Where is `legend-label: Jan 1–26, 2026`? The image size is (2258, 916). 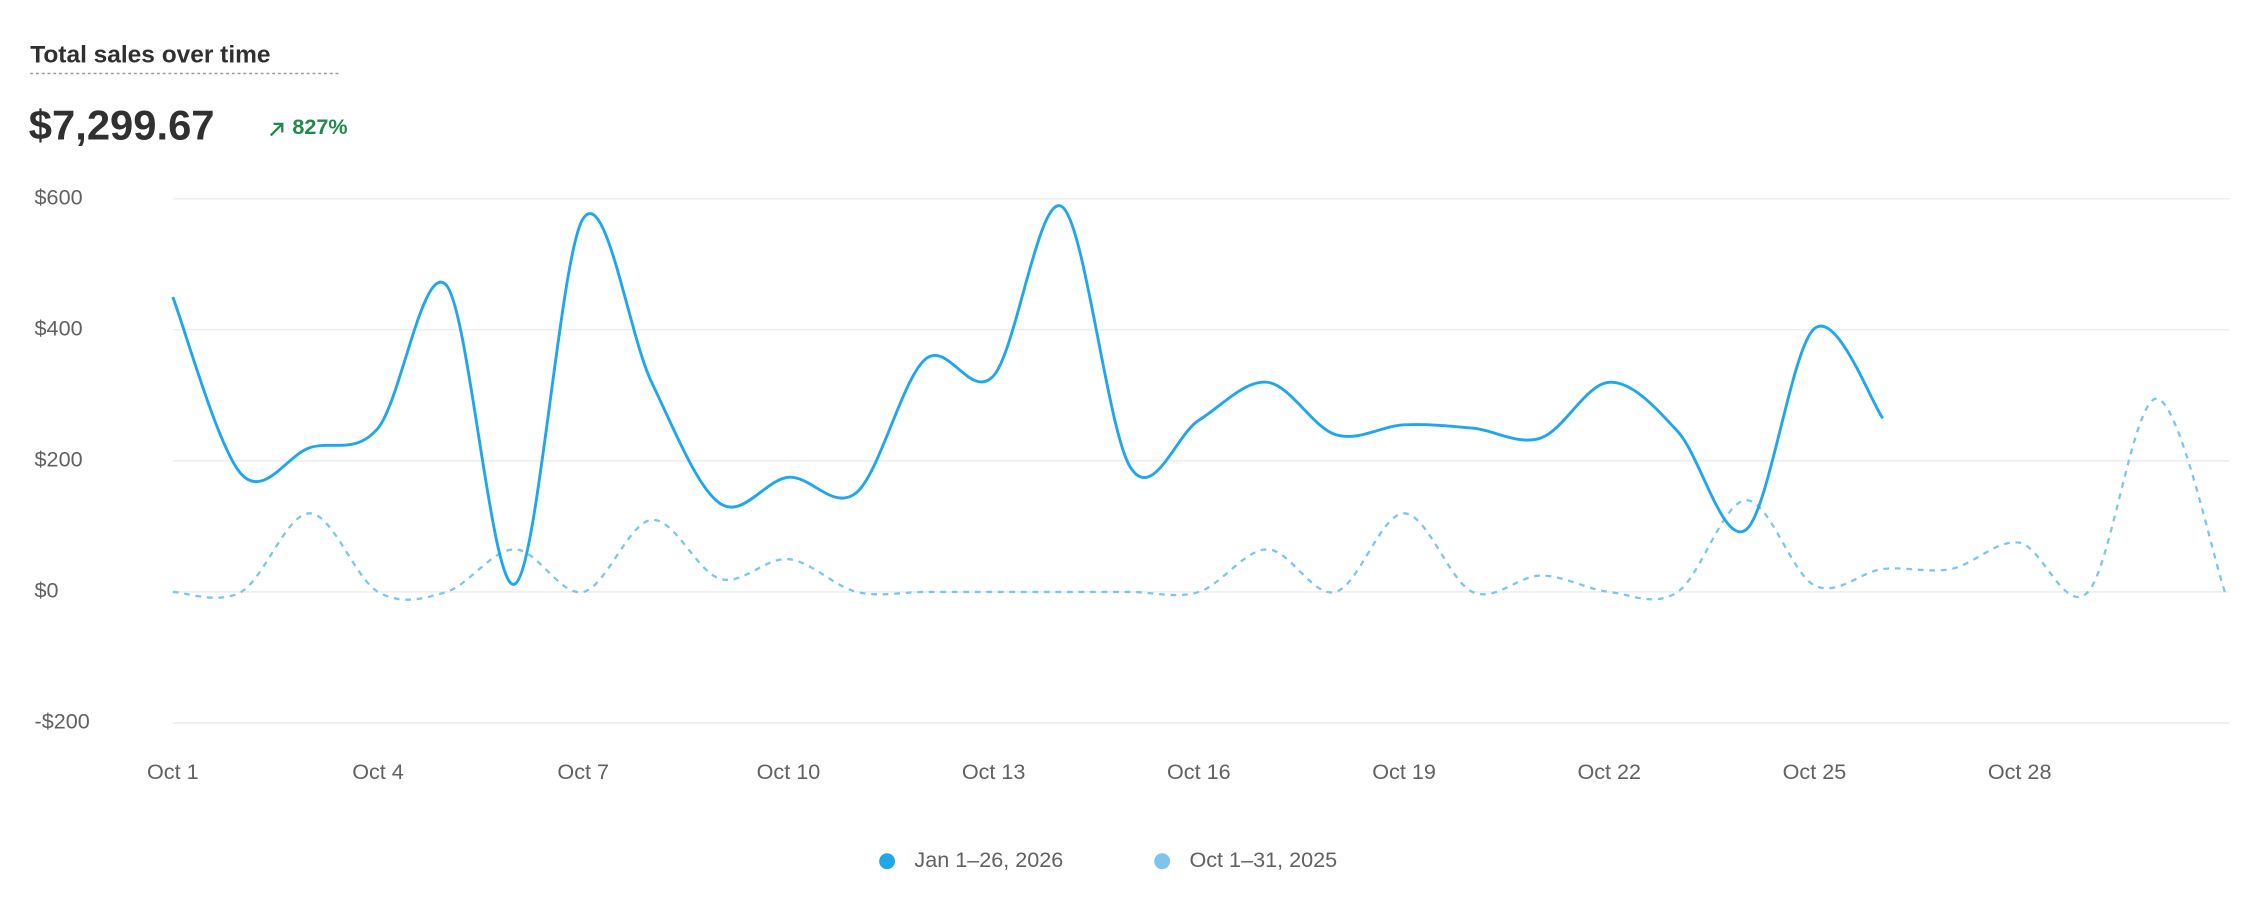 legend-label: Jan 1–26, 2026 is located at coordinates (988, 859).